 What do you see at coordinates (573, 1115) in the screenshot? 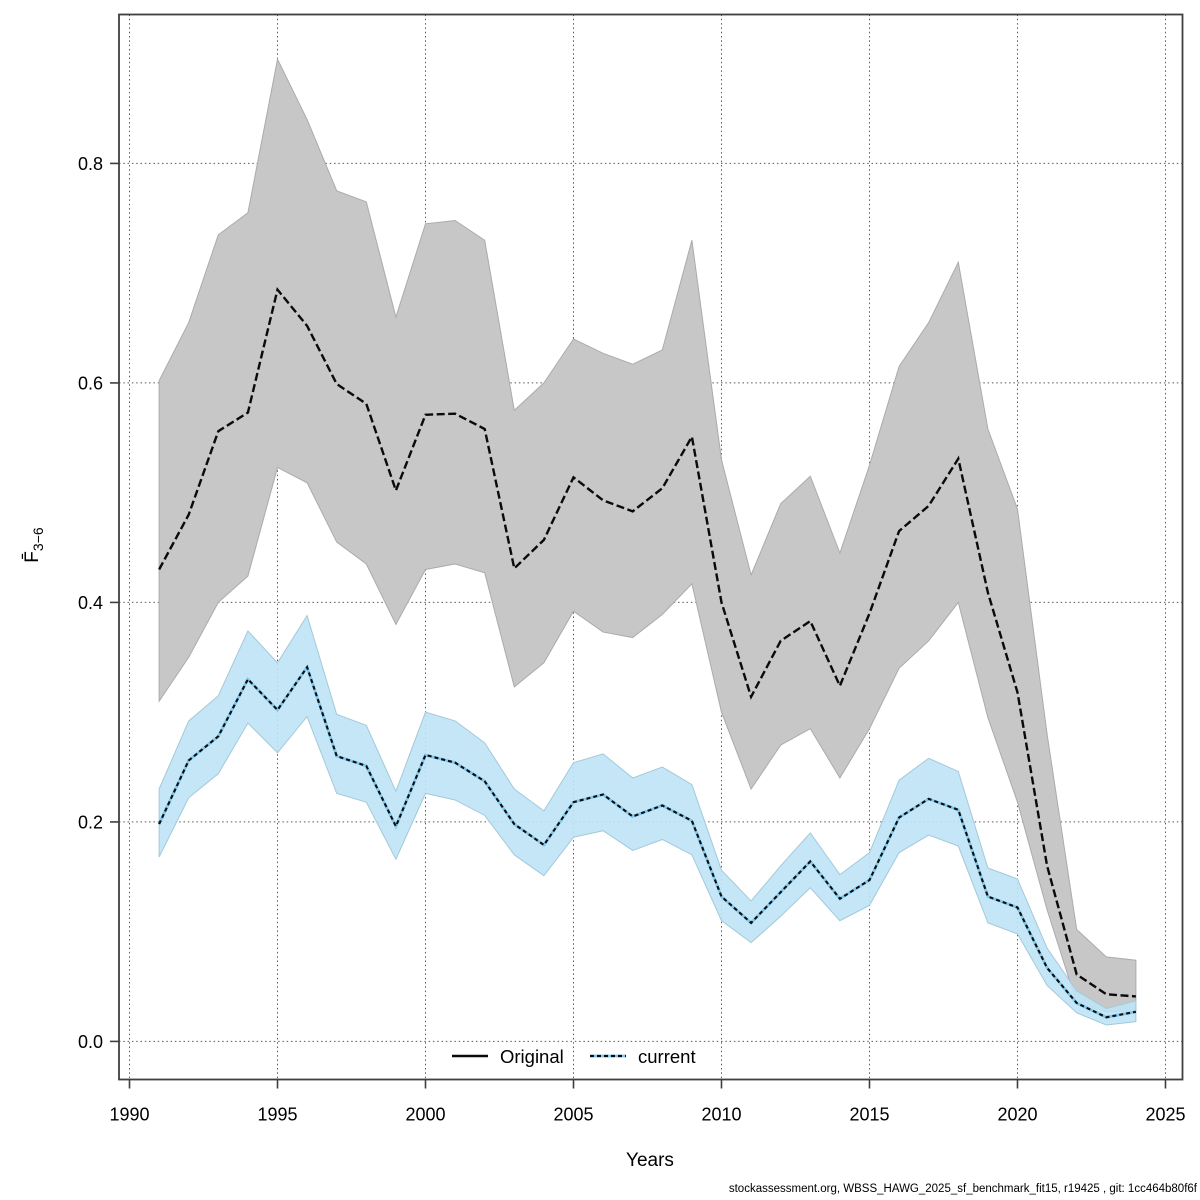
I see `x-tick-label: 2005` at bounding box center [573, 1115].